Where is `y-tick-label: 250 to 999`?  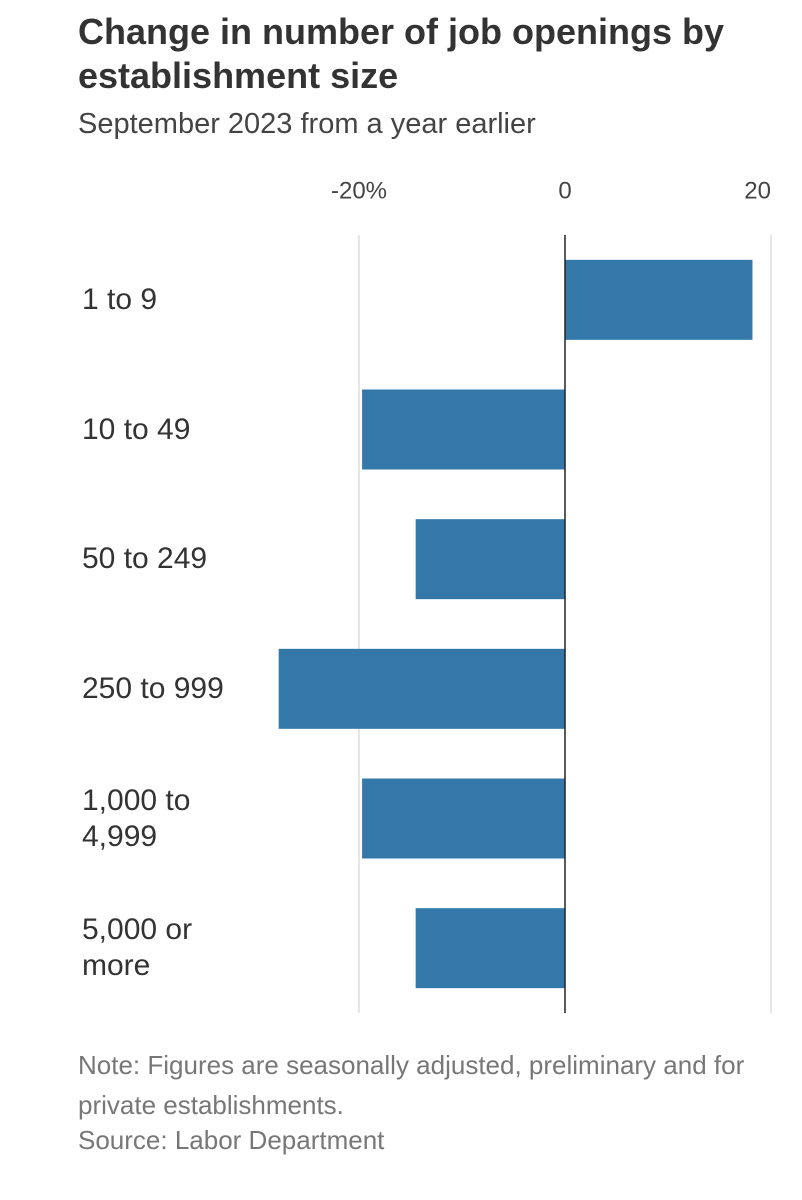 y-tick-label: 250 to 999 is located at coordinates (153, 688).